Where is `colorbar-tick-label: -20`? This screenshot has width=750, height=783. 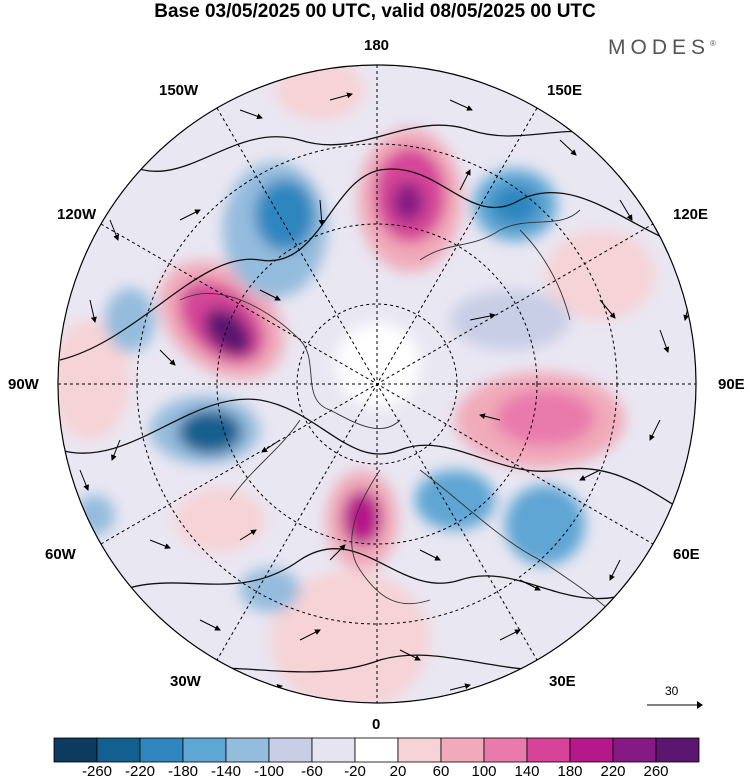 colorbar-tick-label: -20 is located at coordinates (355, 771).